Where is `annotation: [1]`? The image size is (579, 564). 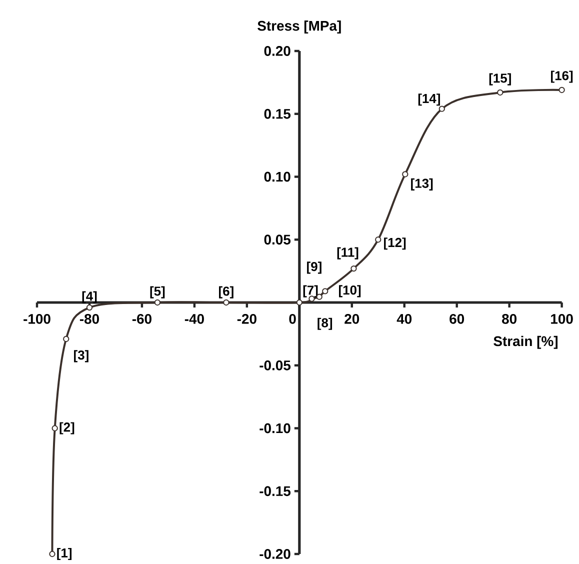 annotation: [1] is located at coordinates (64, 554).